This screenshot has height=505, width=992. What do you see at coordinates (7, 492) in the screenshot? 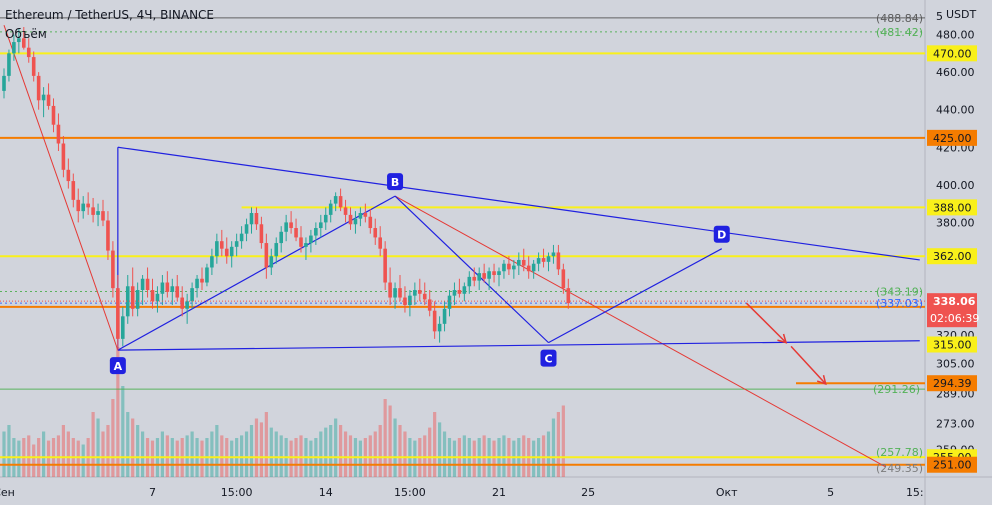
I see `time-tick-label: Сен` at bounding box center [7, 492].